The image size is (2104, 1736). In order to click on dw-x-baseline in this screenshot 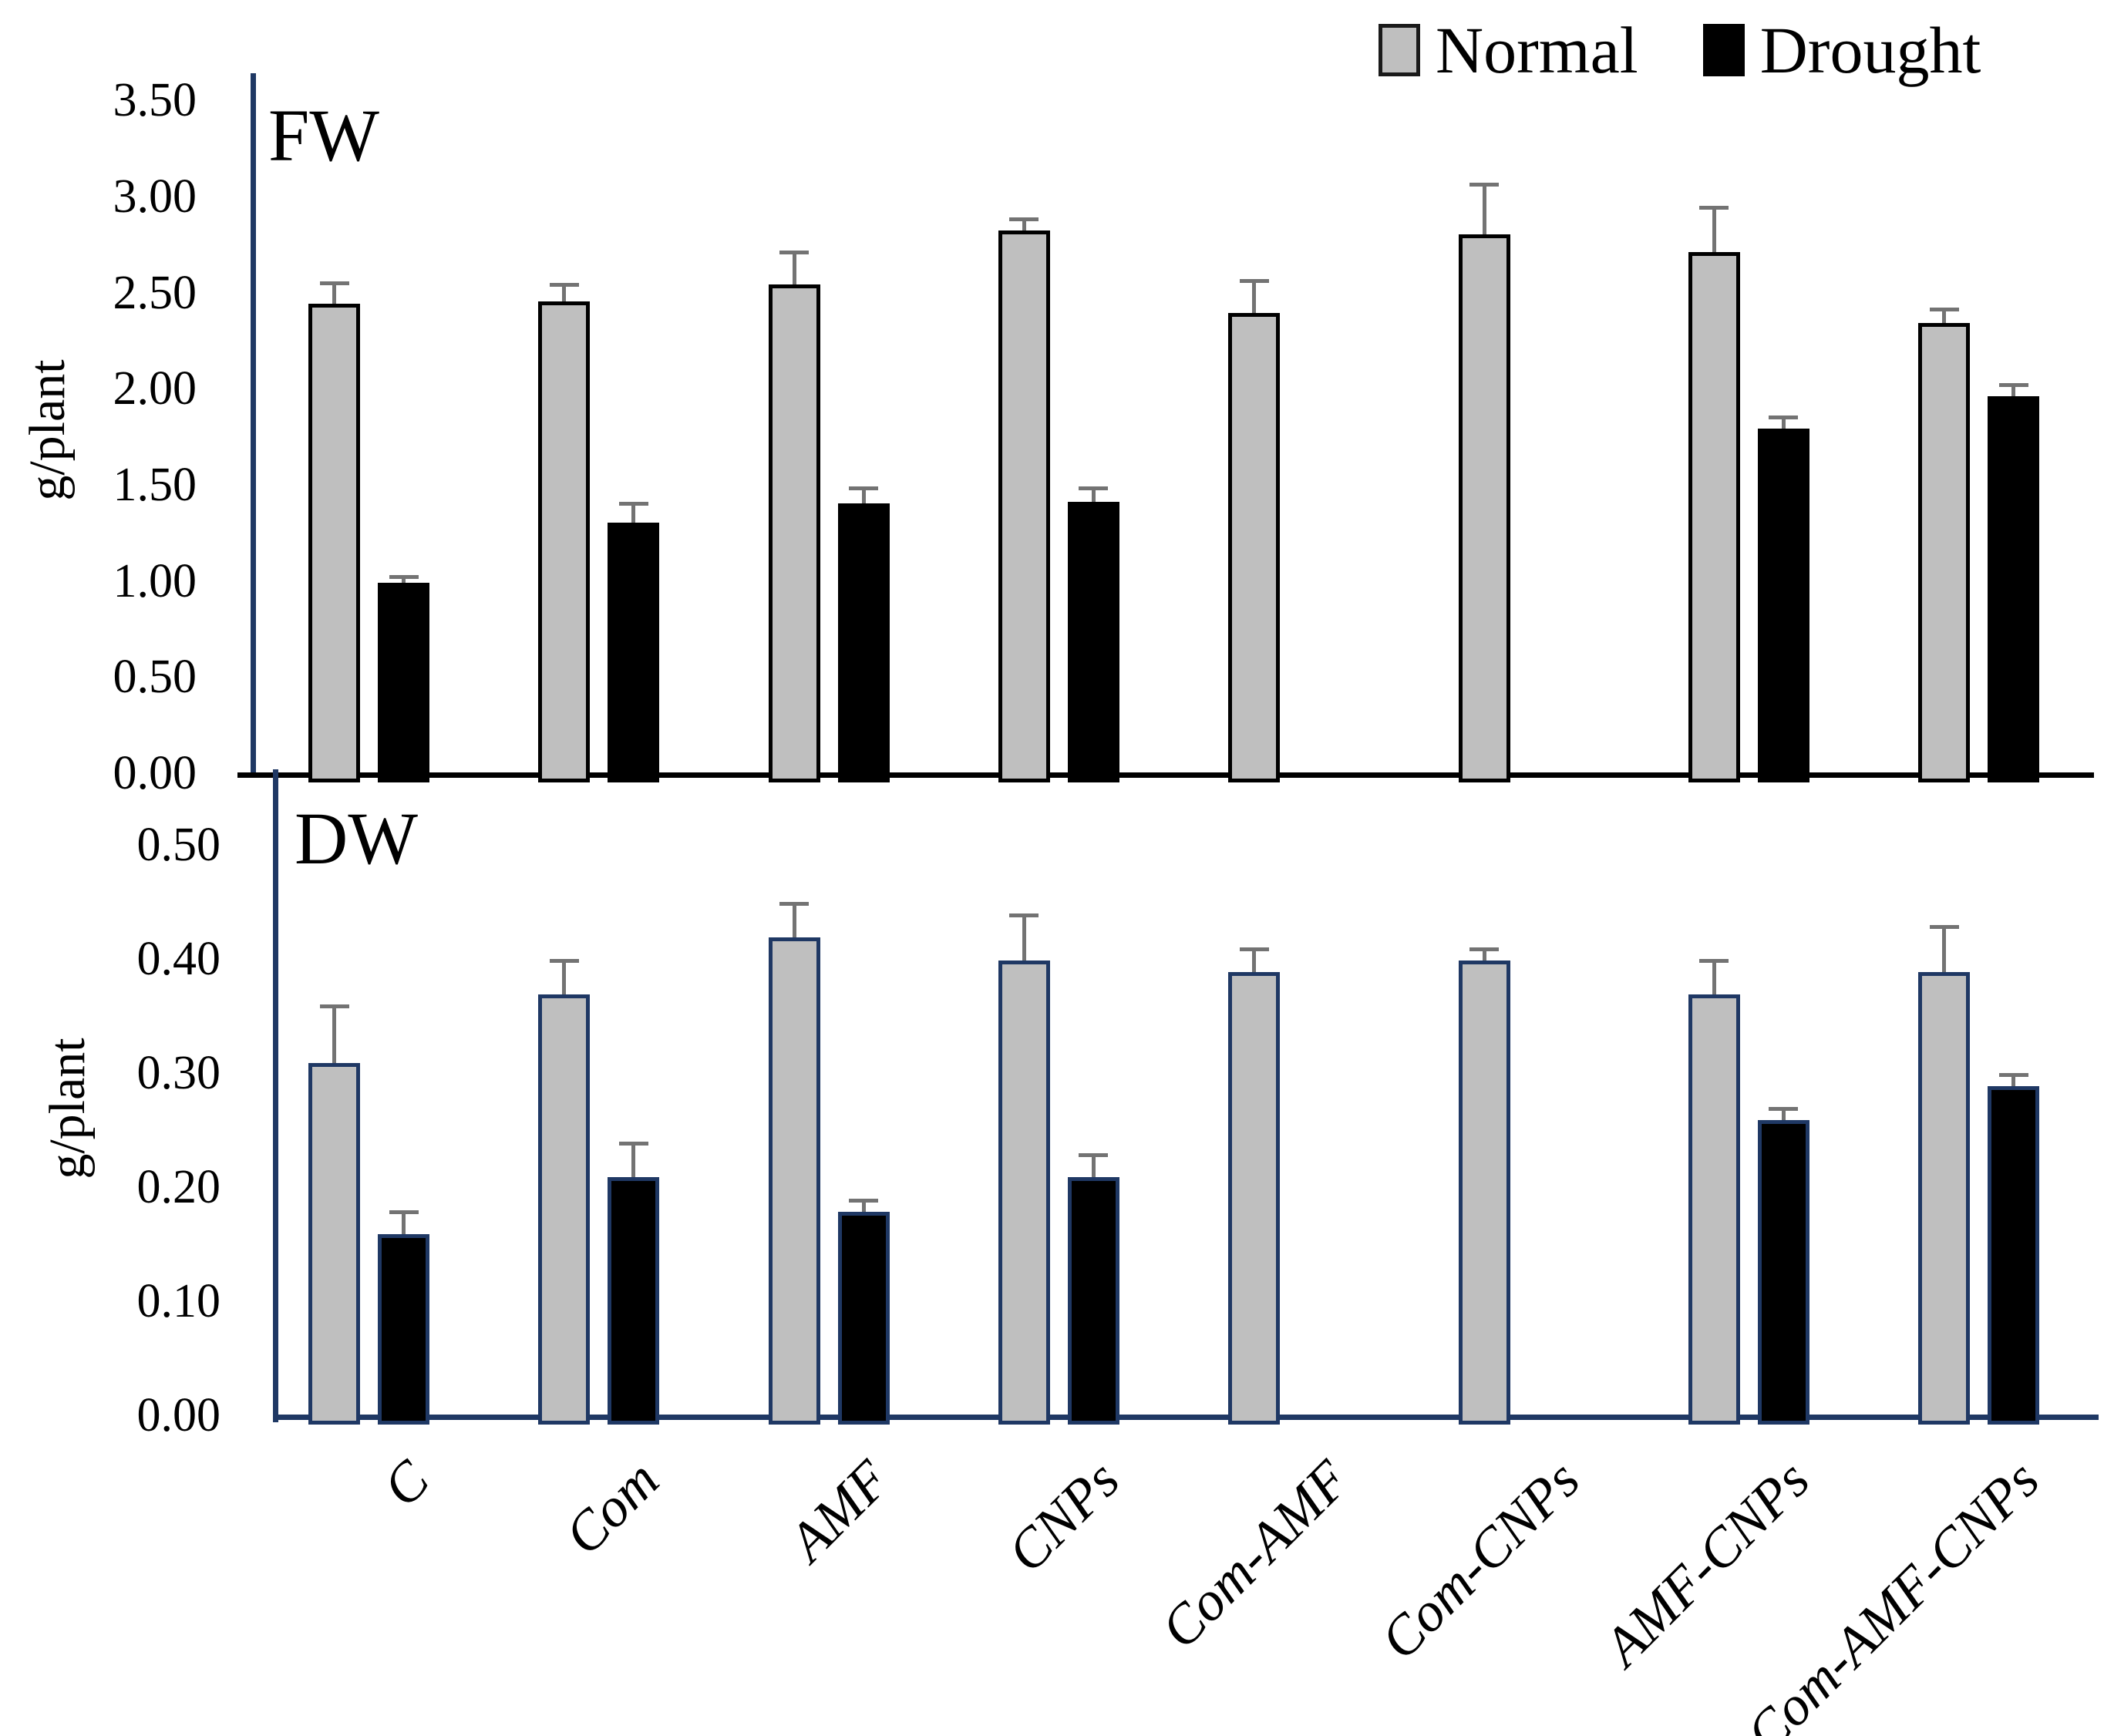, I will do `click(1186, 1417)`.